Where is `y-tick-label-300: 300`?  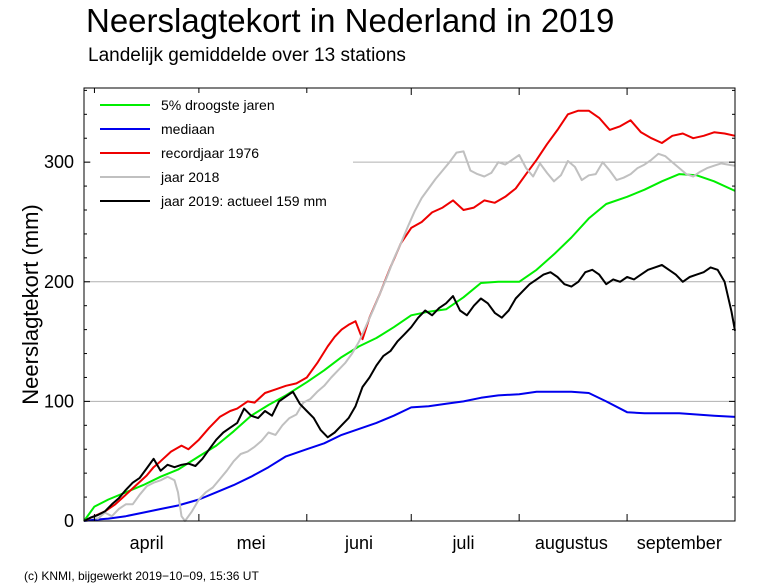
y-tick-label-300: 300 is located at coordinates (59, 162).